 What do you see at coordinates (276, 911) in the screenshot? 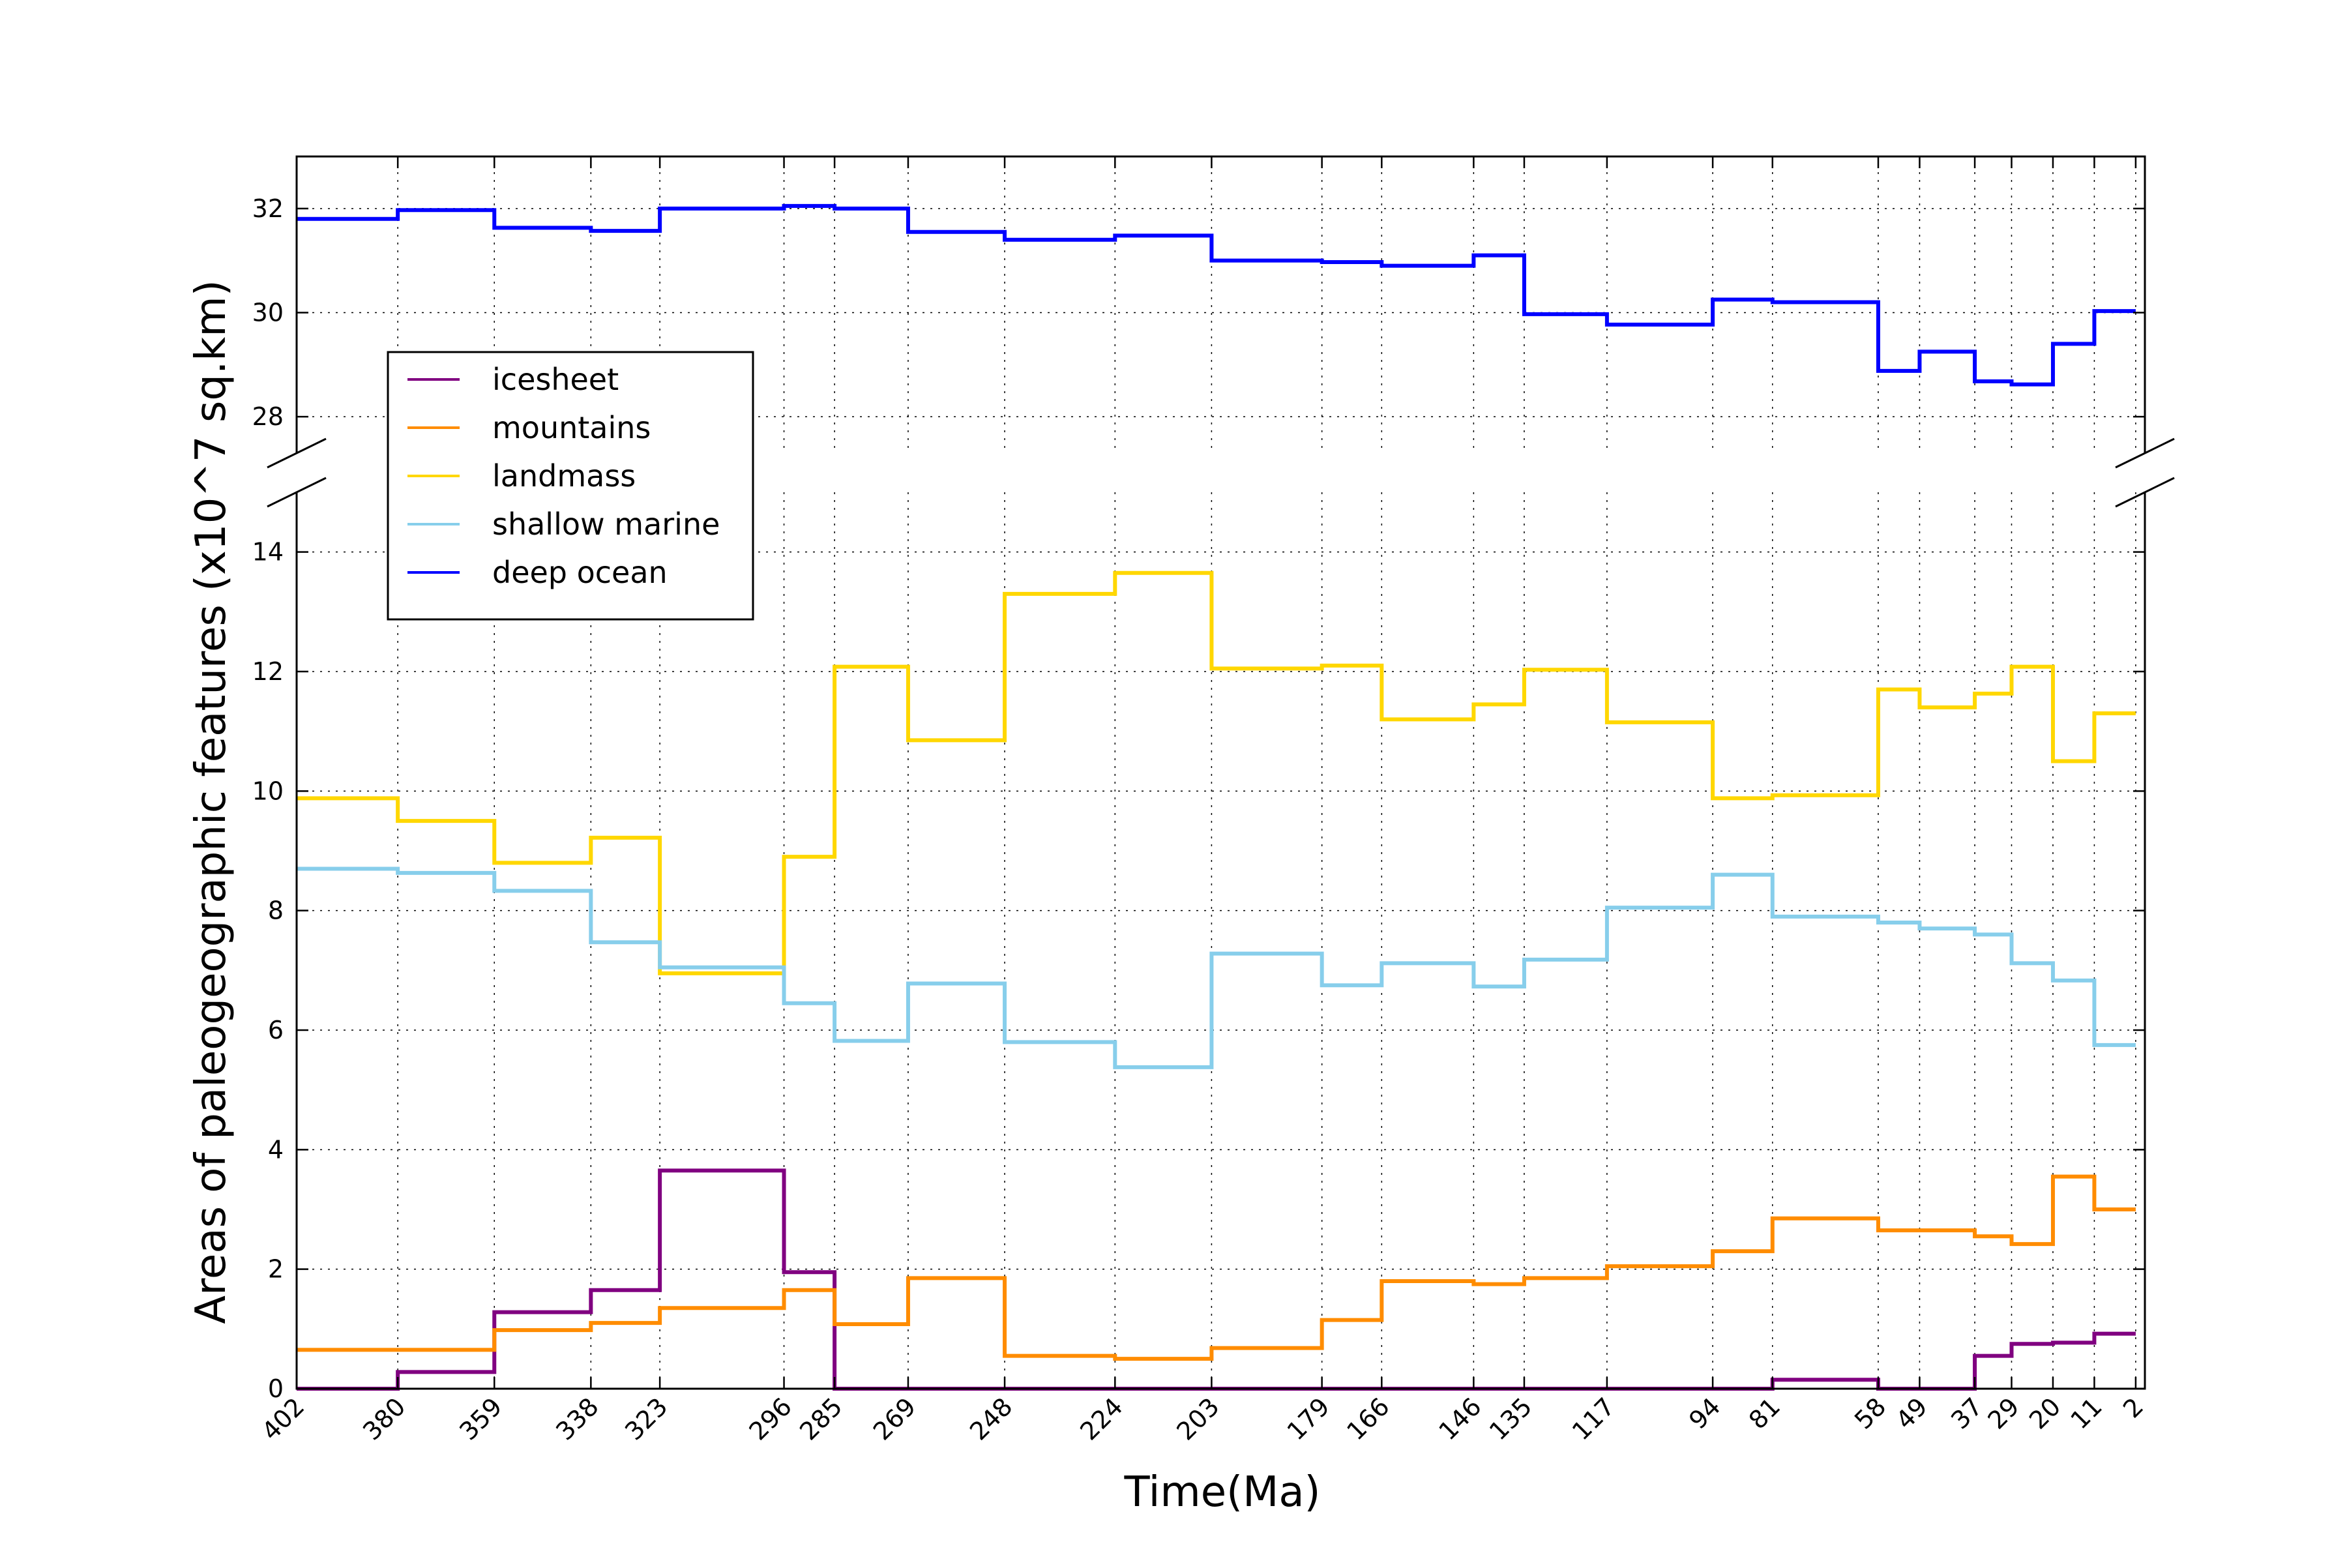
I see `y-tick-label: 8` at bounding box center [276, 911].